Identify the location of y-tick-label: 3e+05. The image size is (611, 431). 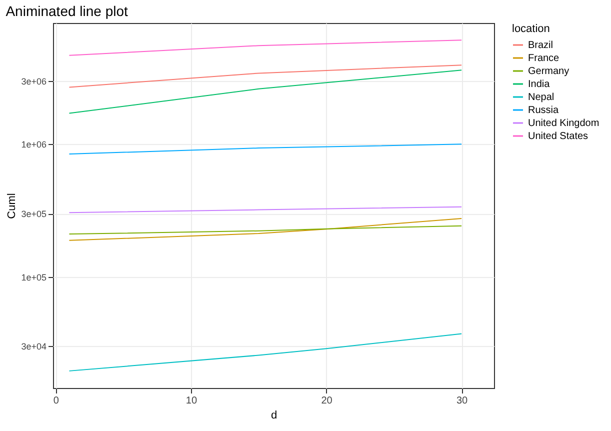
(33, 214).